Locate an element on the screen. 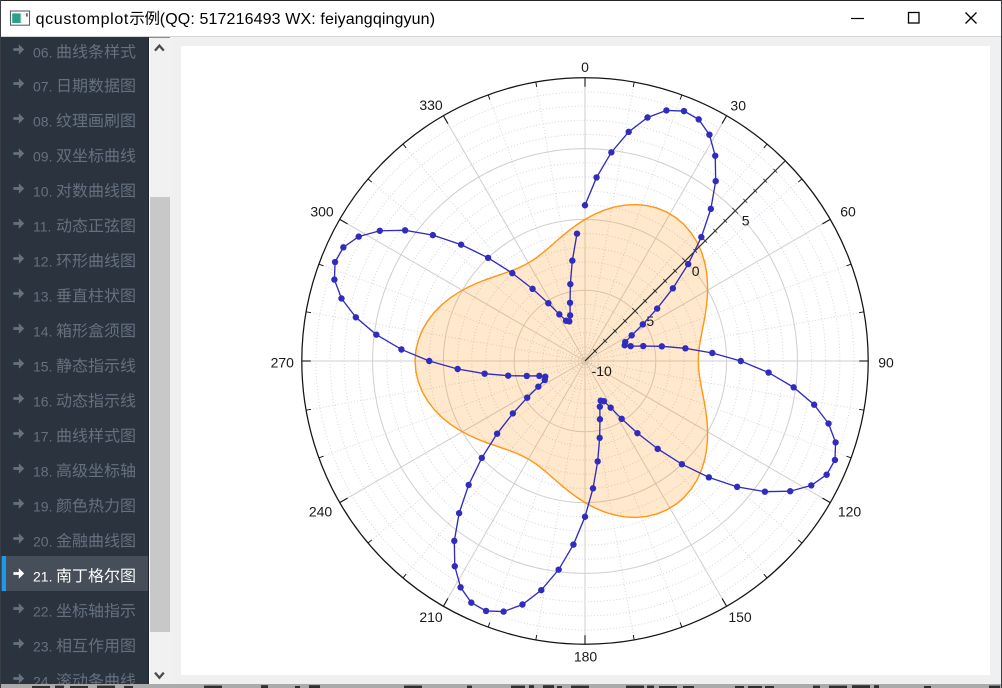 This screenshot has width=1002, height=688. svg-text: 21. is located at coordinates (42, 576).